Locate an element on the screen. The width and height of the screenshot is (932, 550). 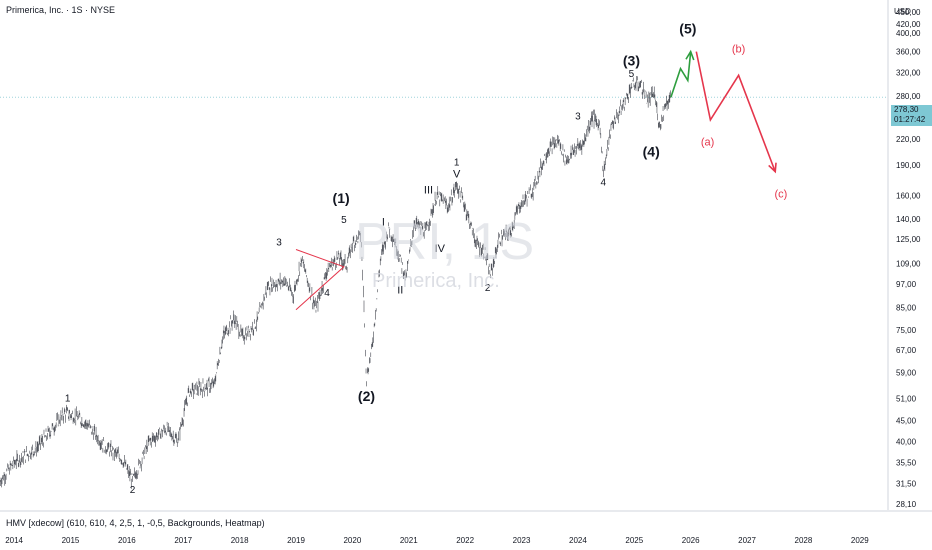
wave-label: III is located at coordinates (428, 191).